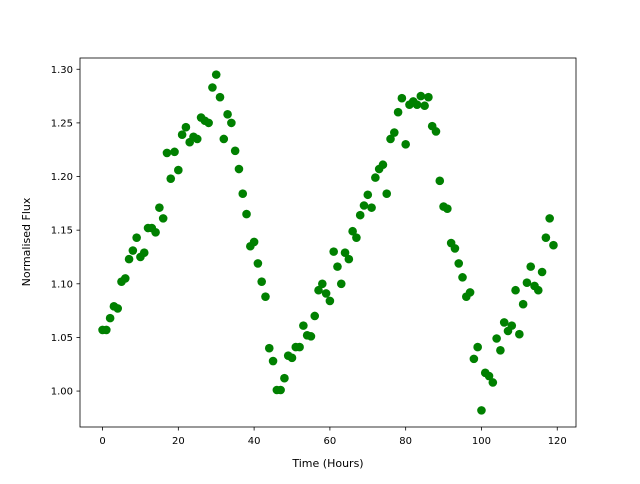  What do you see at coordinates (330, 441) in the screenshot?
I see `x-tick-label: 60` at bounding box center [330, 441].